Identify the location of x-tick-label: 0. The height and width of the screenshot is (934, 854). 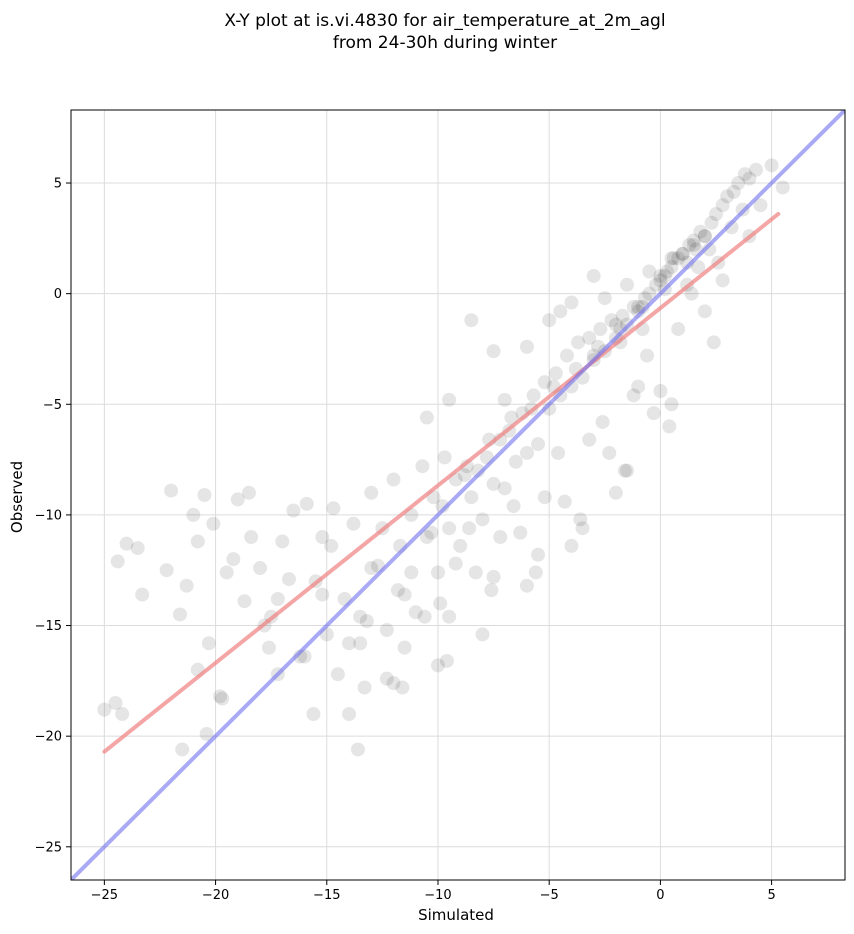
(660, 895).